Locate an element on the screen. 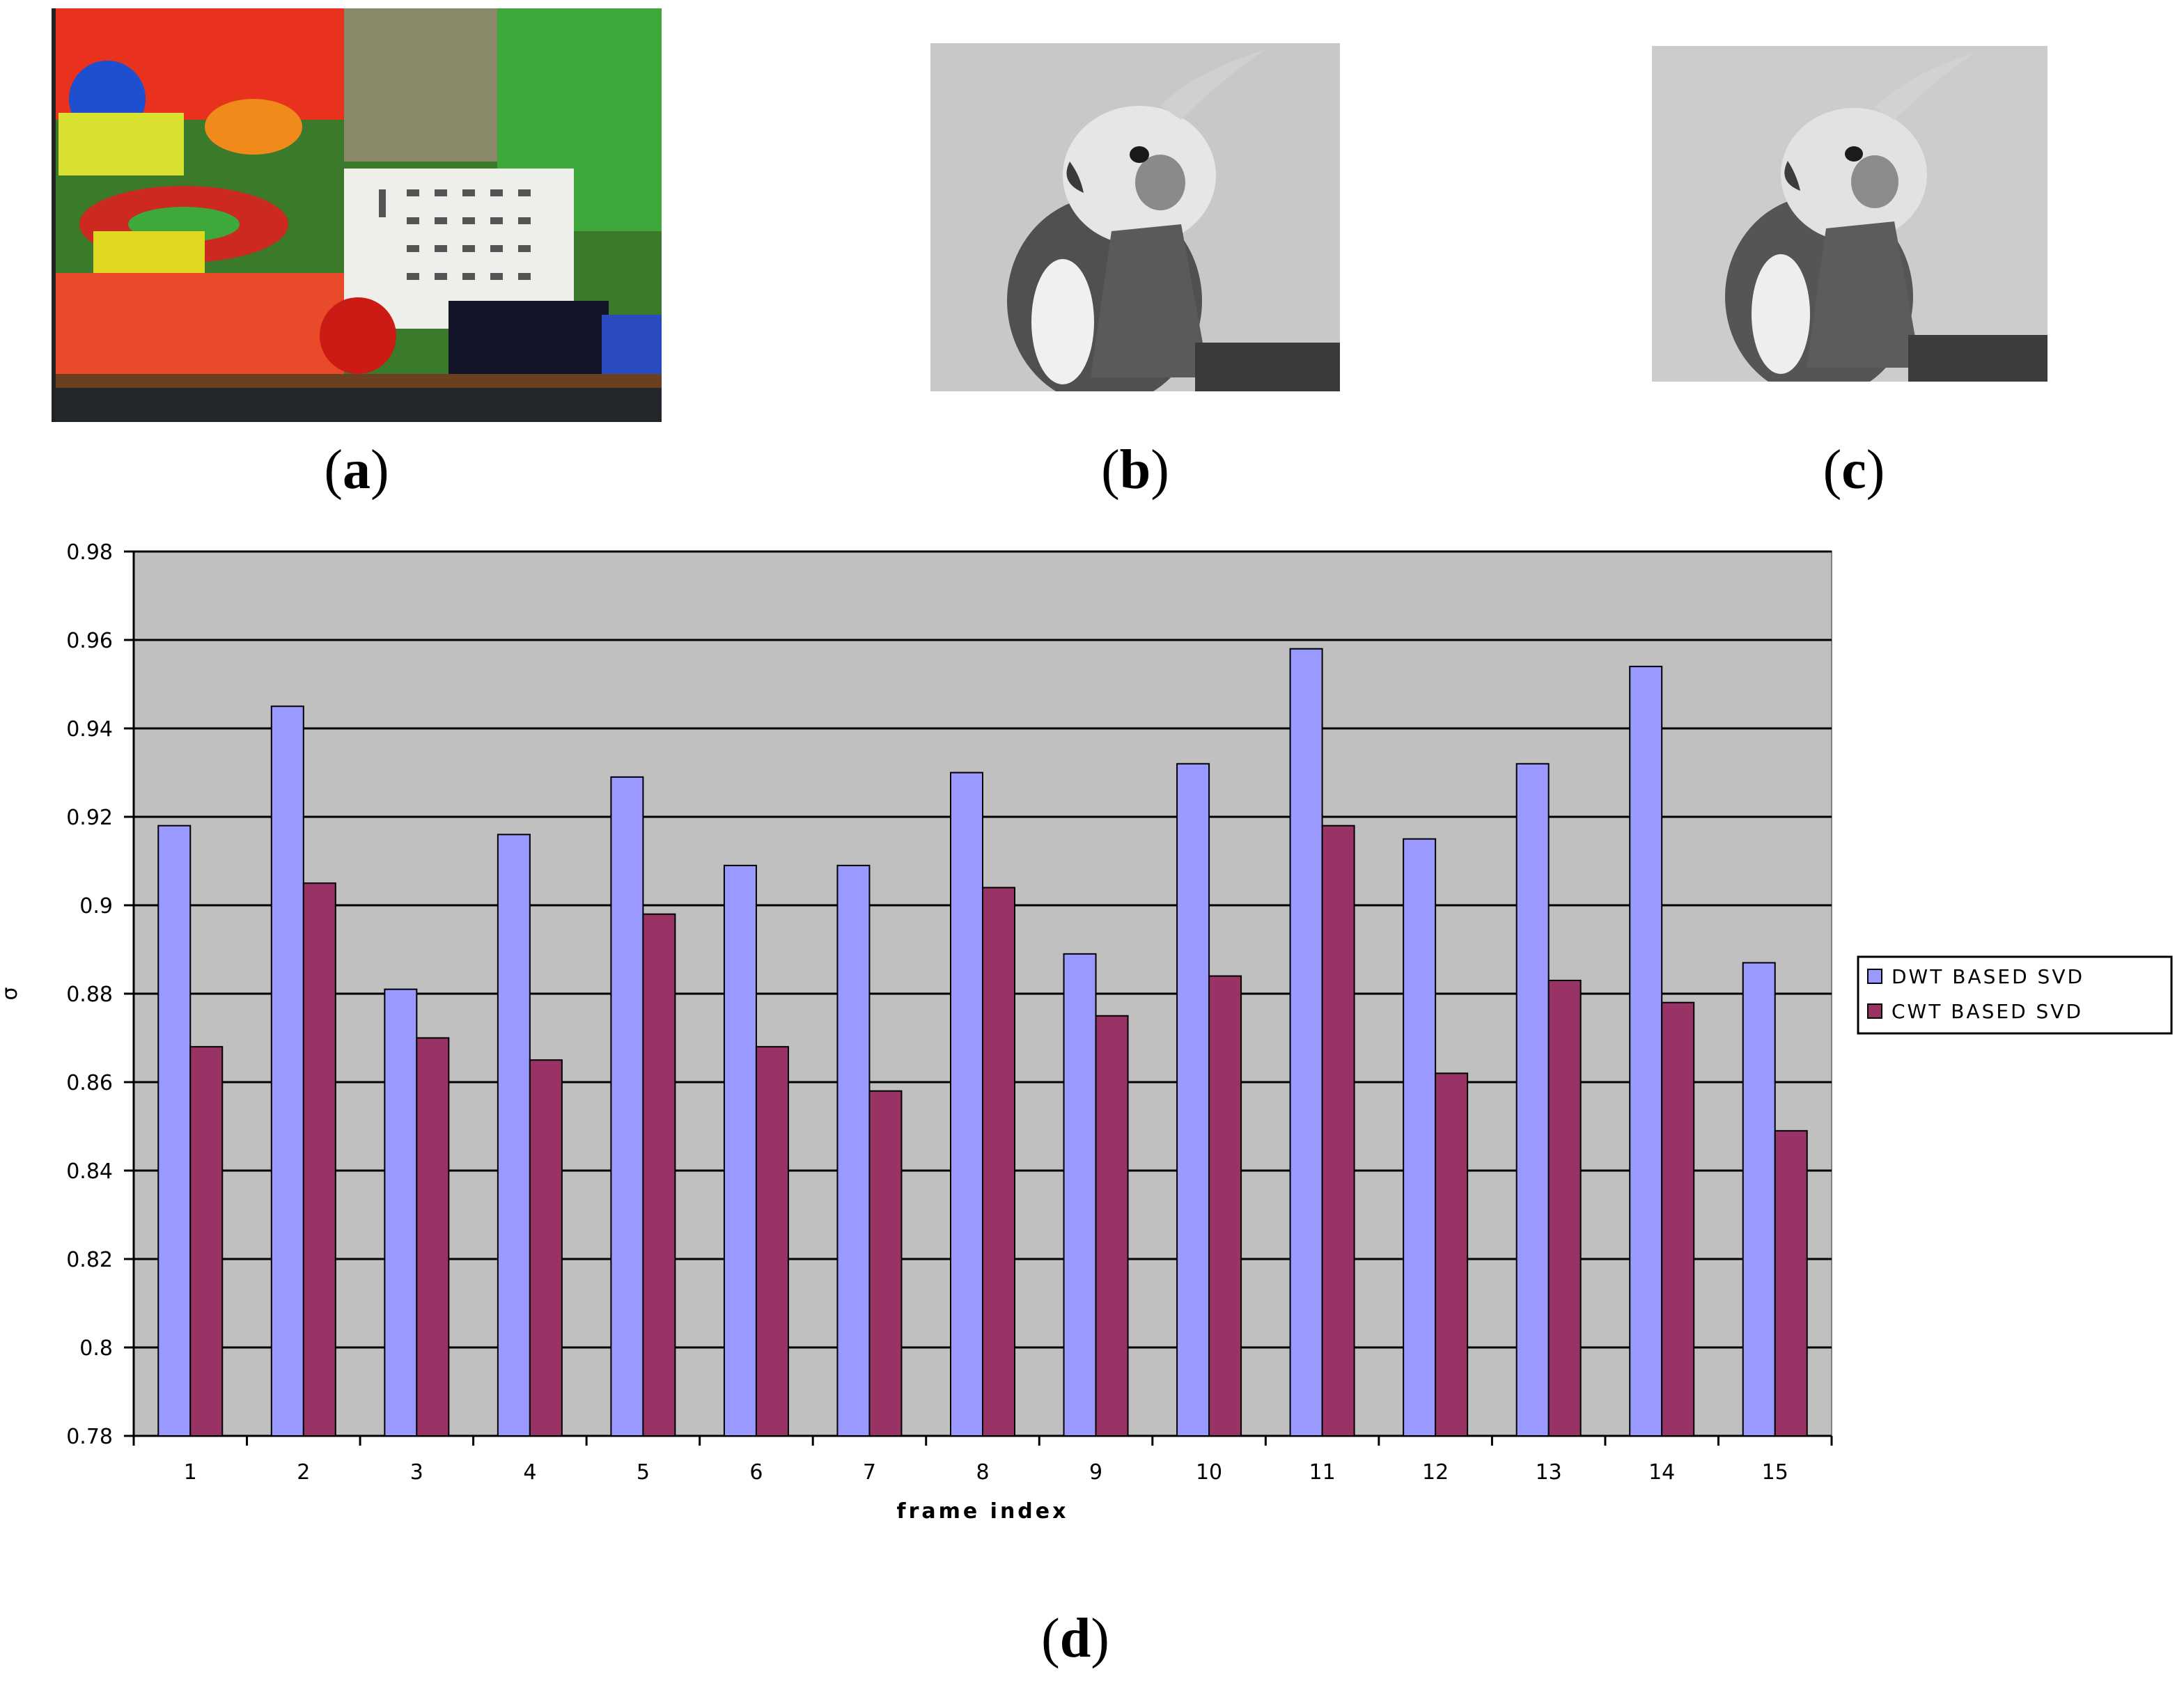  y-tick-label: 0.98 is located at coordinates (89, 552).